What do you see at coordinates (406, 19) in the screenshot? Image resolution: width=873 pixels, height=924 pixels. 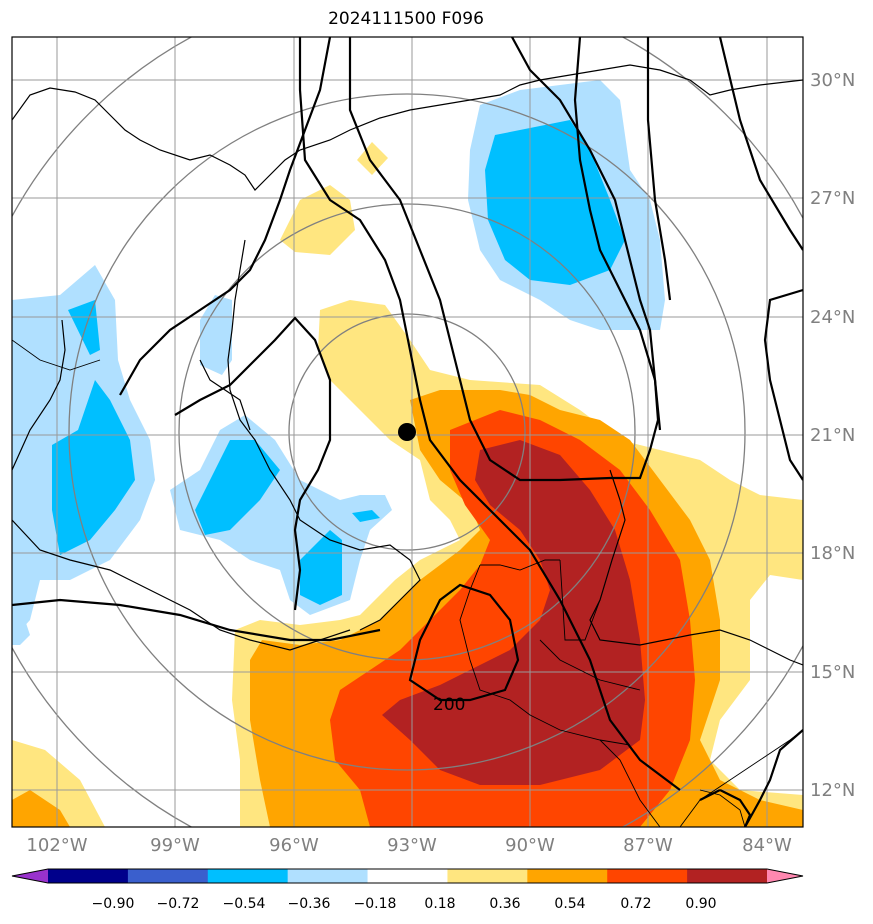 I see `map-title: 2024111500 F096` at bounding box center [406, 19].